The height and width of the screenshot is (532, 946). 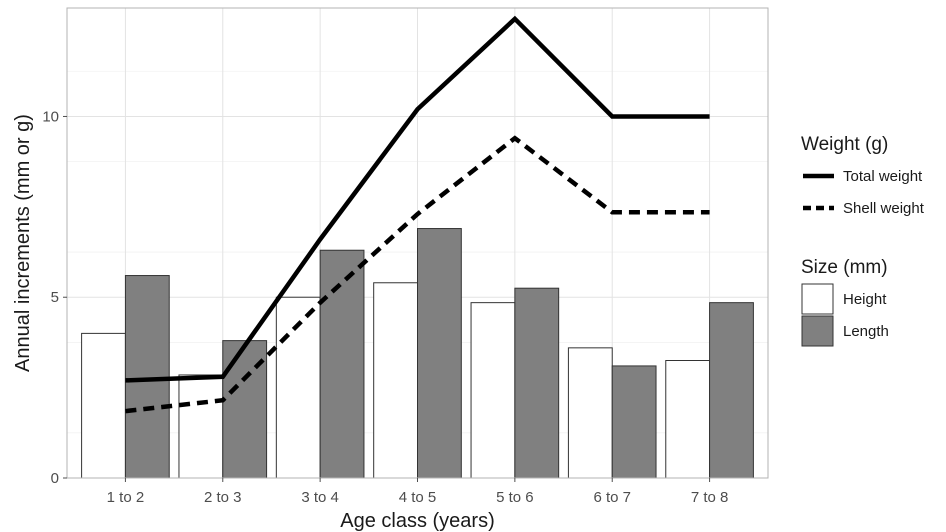 I want to click on legend-title: Size (mm), so click(x=844, y=267).